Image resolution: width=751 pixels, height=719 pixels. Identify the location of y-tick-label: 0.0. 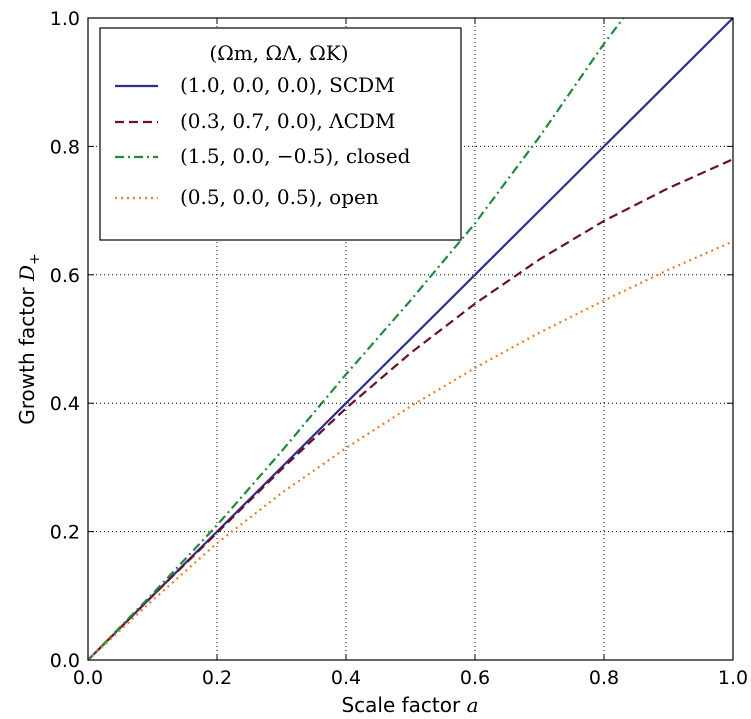
(65, 661).